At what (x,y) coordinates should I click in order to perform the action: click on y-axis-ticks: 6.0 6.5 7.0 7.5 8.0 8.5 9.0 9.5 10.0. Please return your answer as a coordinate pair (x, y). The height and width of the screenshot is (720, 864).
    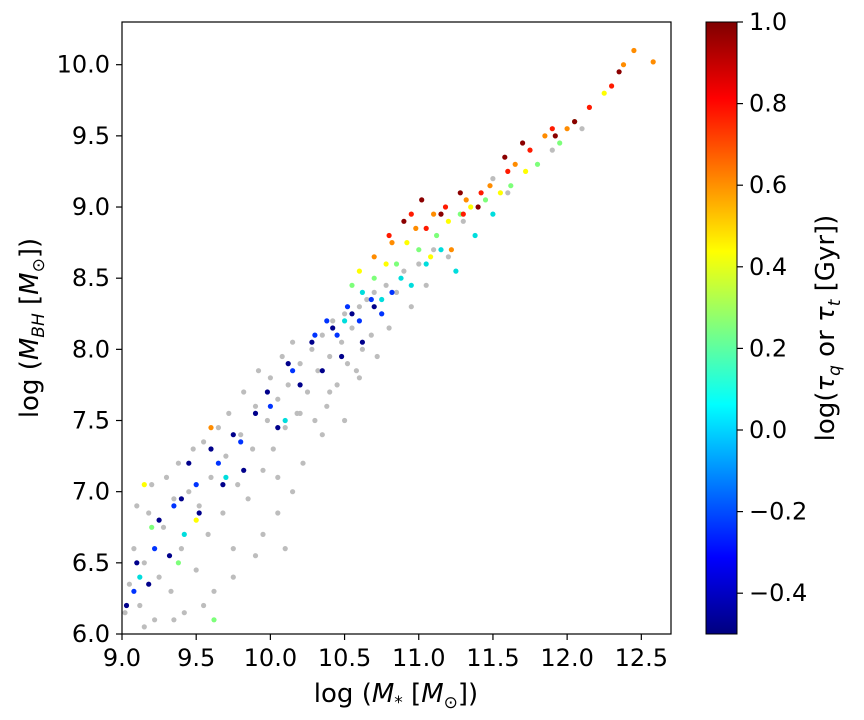
    Looking at the image, I should click on (89, 349).